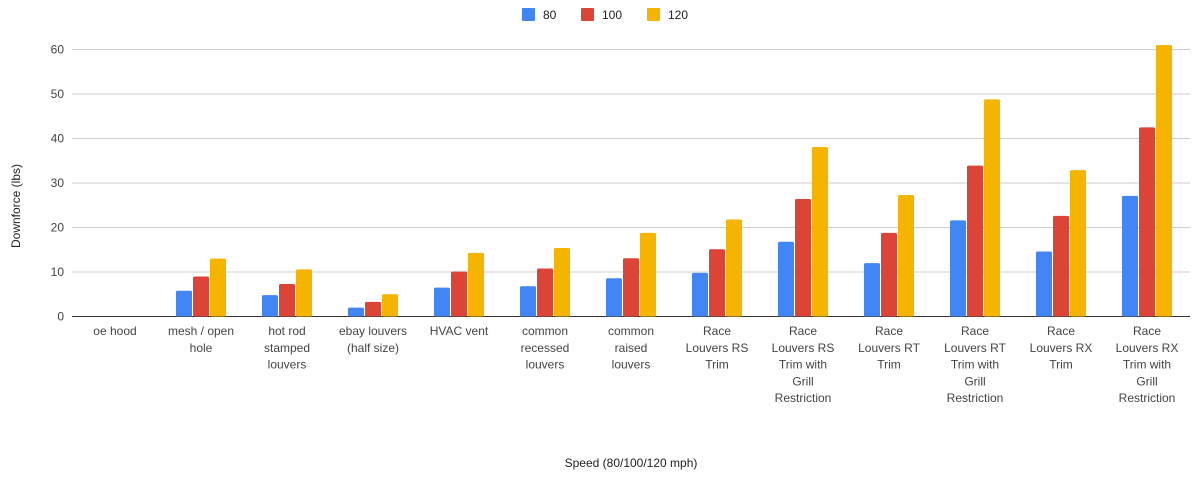  What do you see at coordinates (717, 348) in the screenshot?
I see `x-tick-label: Race Louvers RS Trim` at bounding box center [717, 348].